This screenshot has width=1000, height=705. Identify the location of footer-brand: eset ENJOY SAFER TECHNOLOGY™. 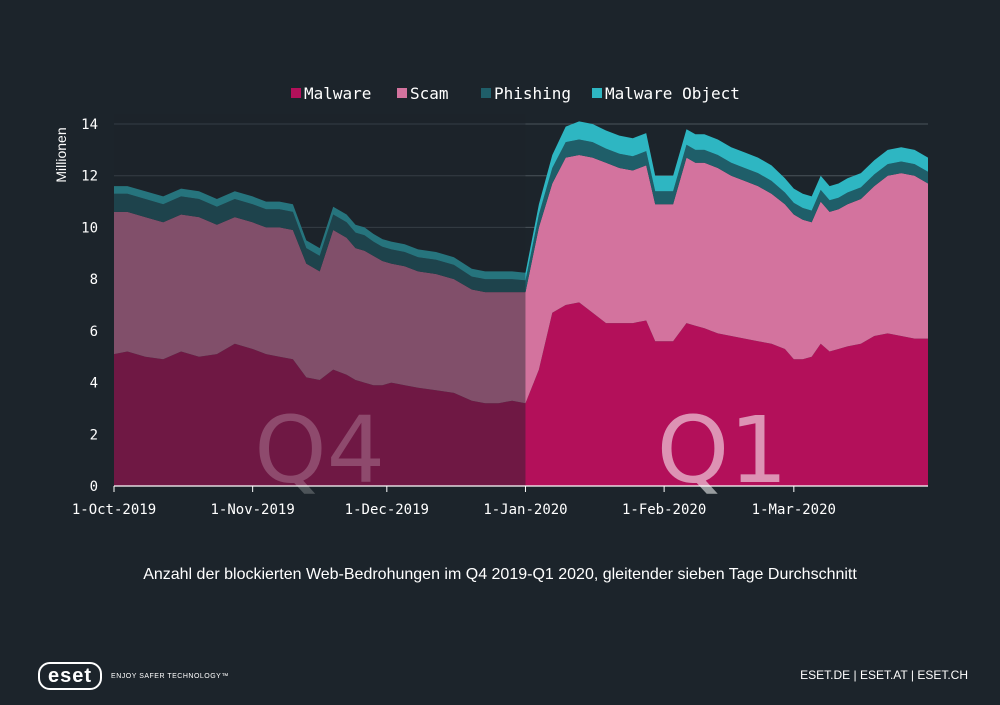
(133, 676).